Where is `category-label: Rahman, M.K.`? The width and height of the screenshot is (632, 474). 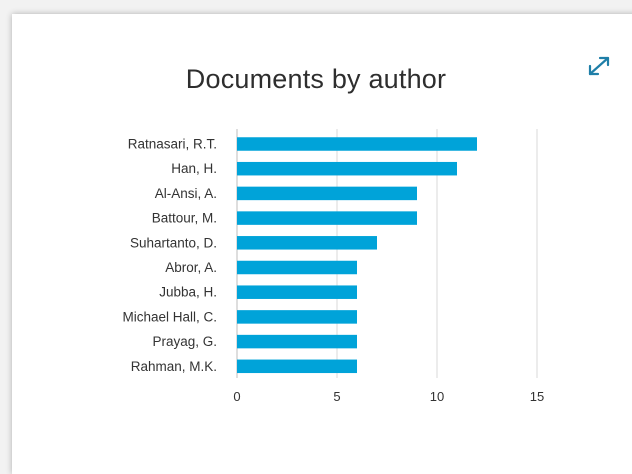
category-label: Rahman, M.K. is located at coordinates (174, 366).